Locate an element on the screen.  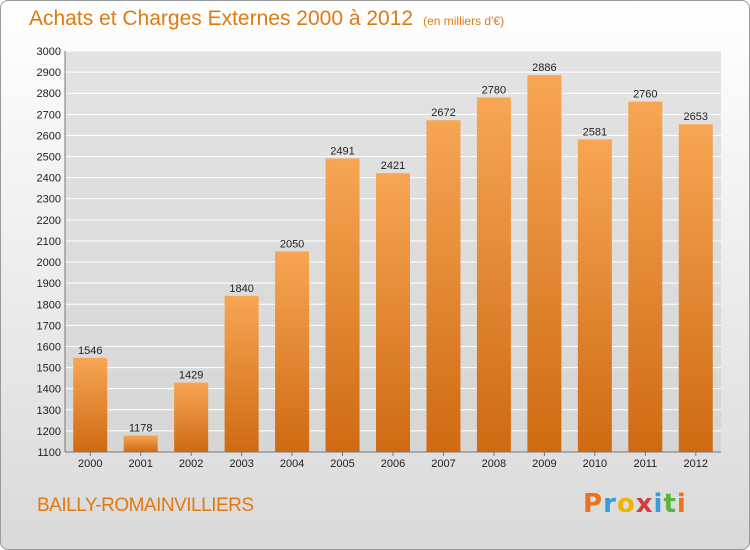
bar-2012 is located at coordinates (695, 288).